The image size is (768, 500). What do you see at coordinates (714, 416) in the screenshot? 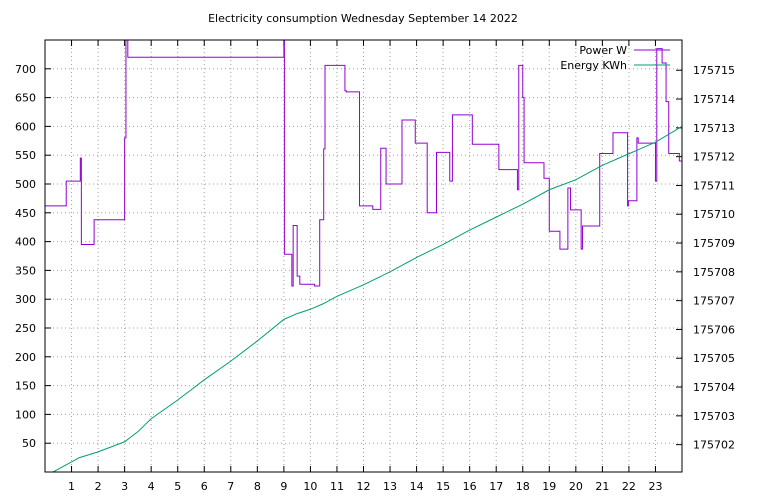
I see `y-right-tick-label: 175703` at bounding box center [714, 416].